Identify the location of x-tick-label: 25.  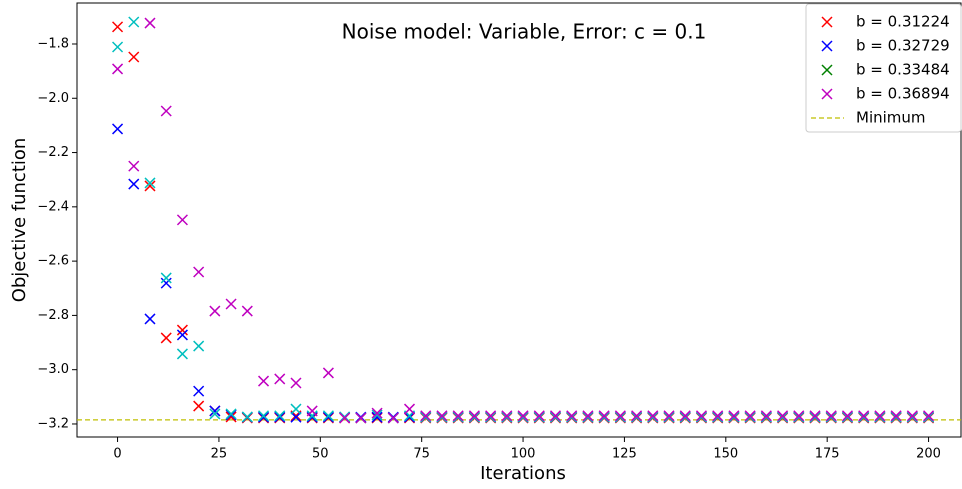
(219, 454).